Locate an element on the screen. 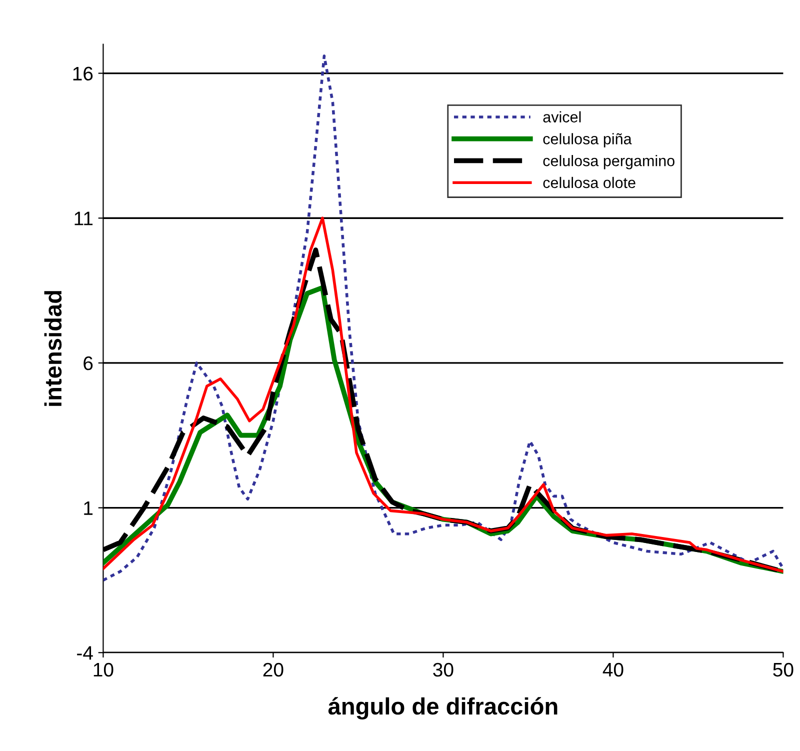  y-tick-label: 6 is located at coordinates (88, 363).